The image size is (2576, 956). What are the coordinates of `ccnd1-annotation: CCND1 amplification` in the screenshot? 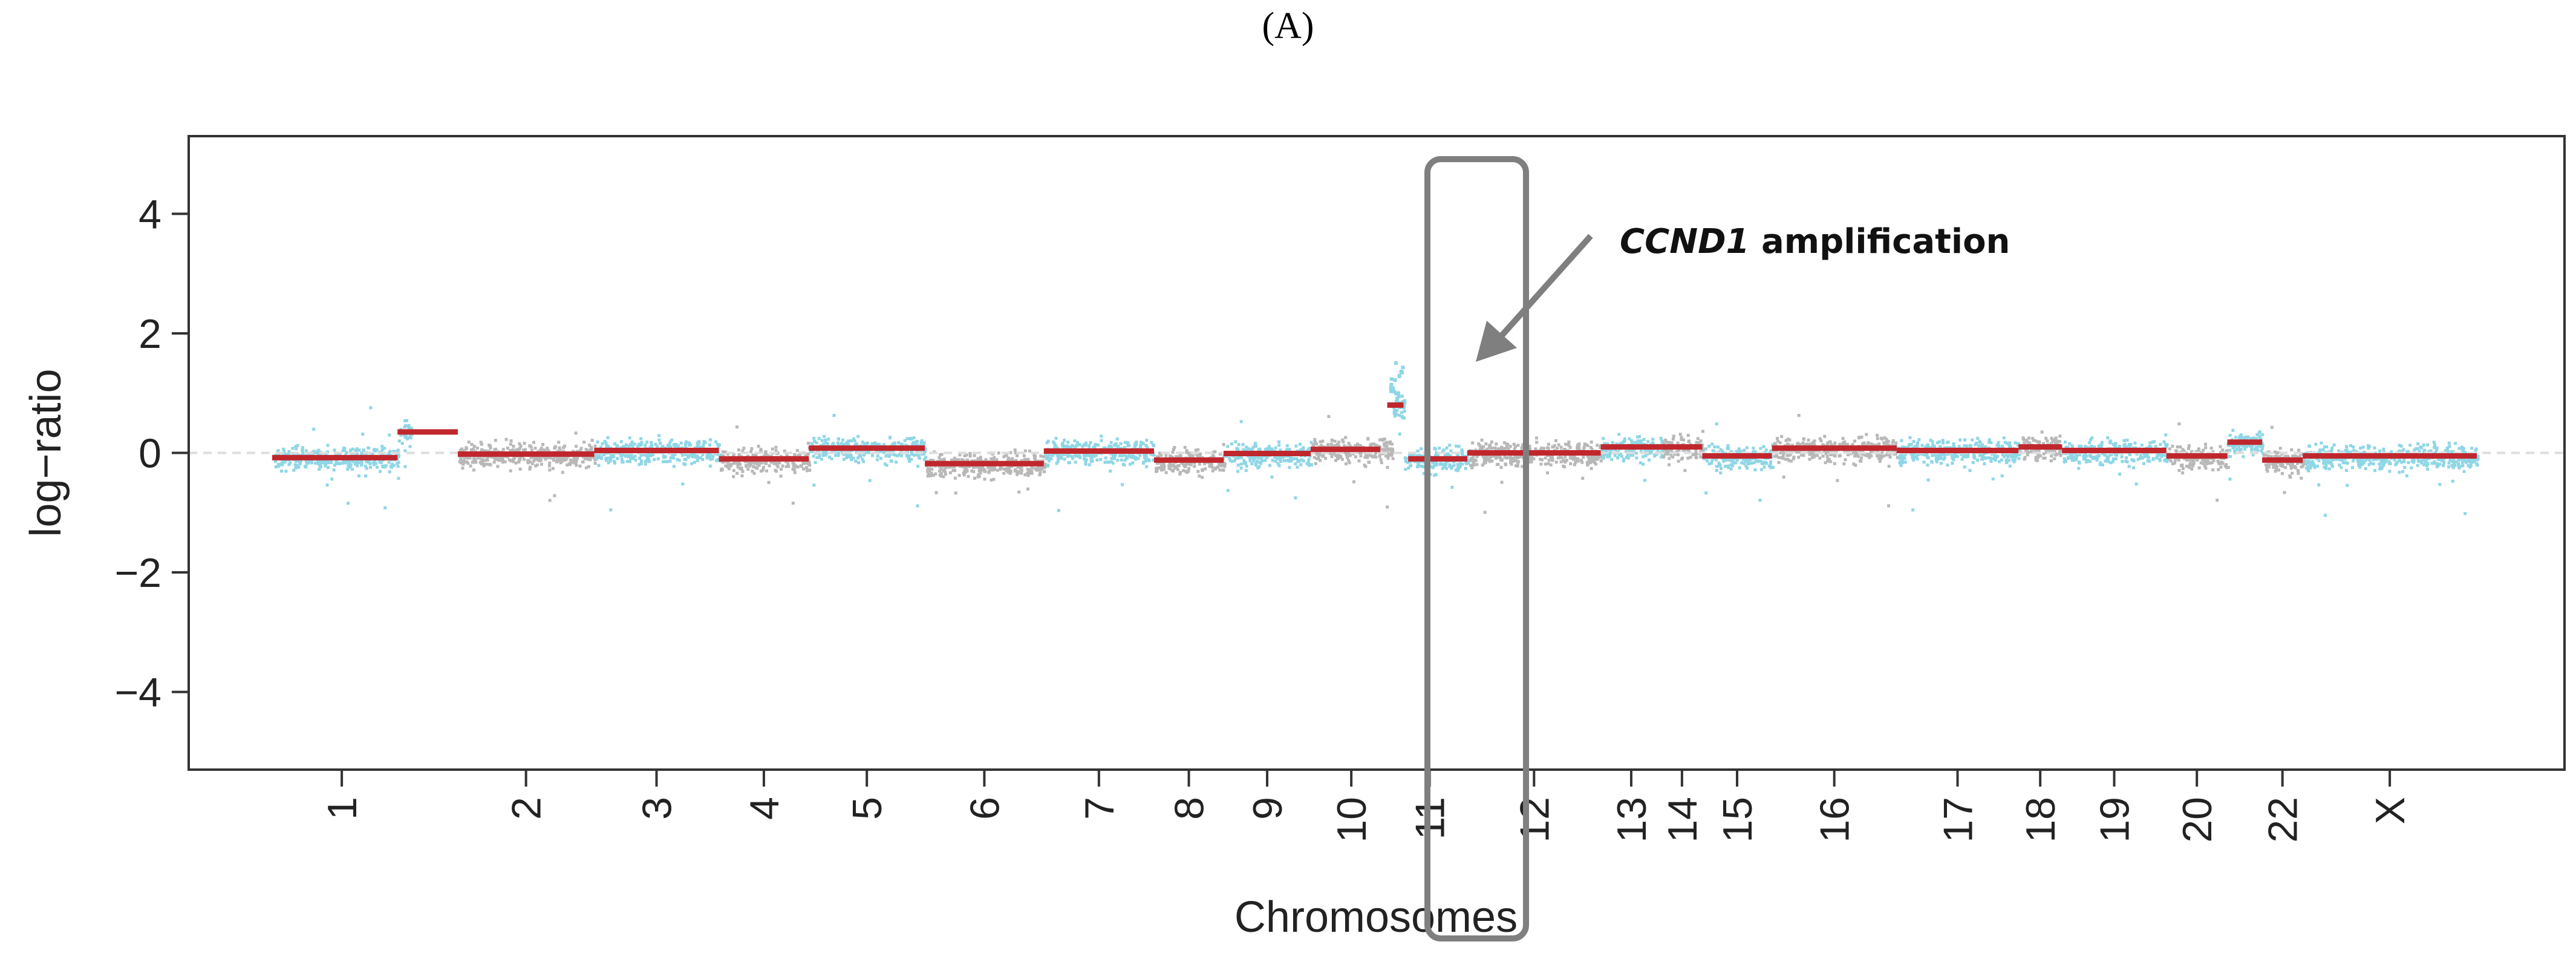 It's located at (1815, 241).